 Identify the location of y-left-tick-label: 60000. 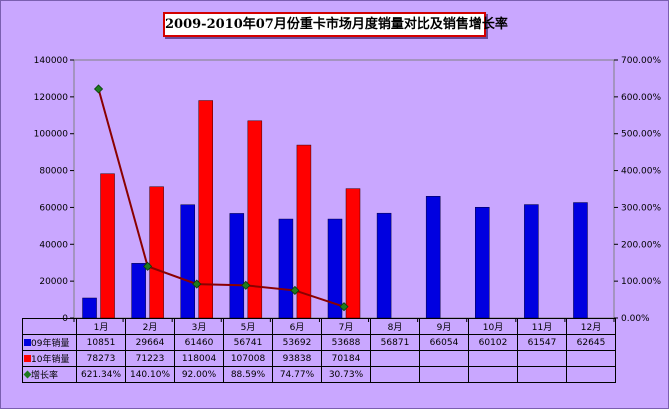
(53, 208).